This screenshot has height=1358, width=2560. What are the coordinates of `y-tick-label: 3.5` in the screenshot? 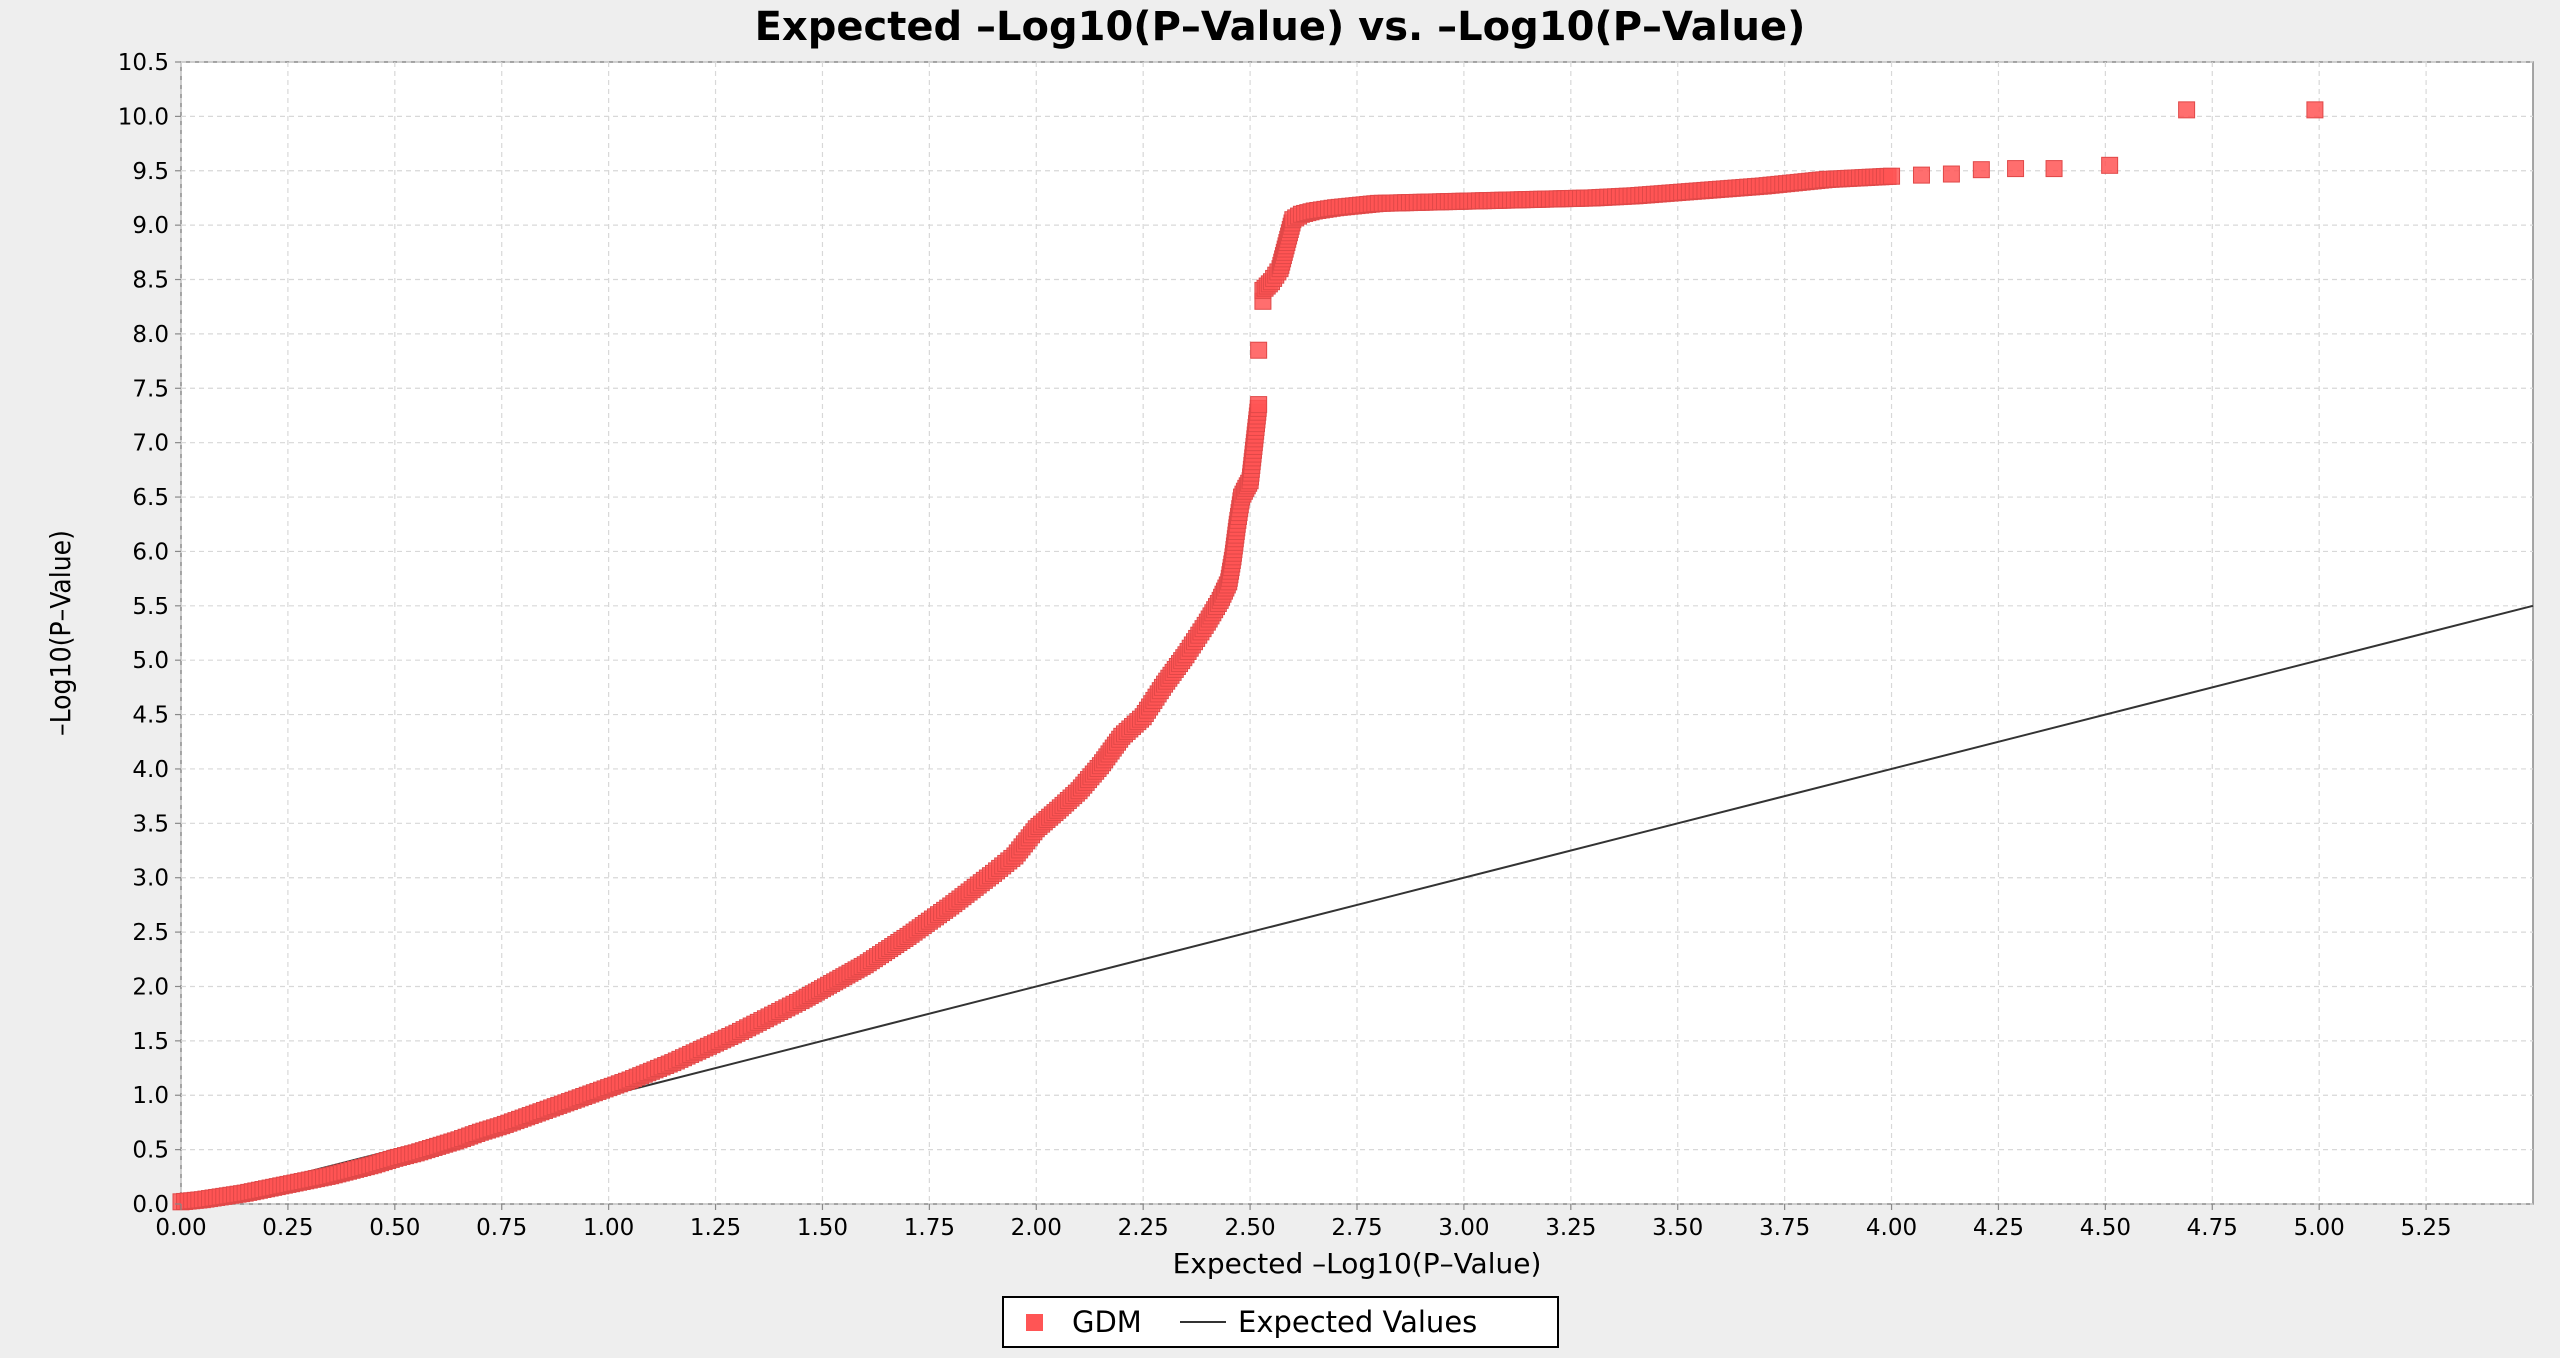 It's located at (150, 824).